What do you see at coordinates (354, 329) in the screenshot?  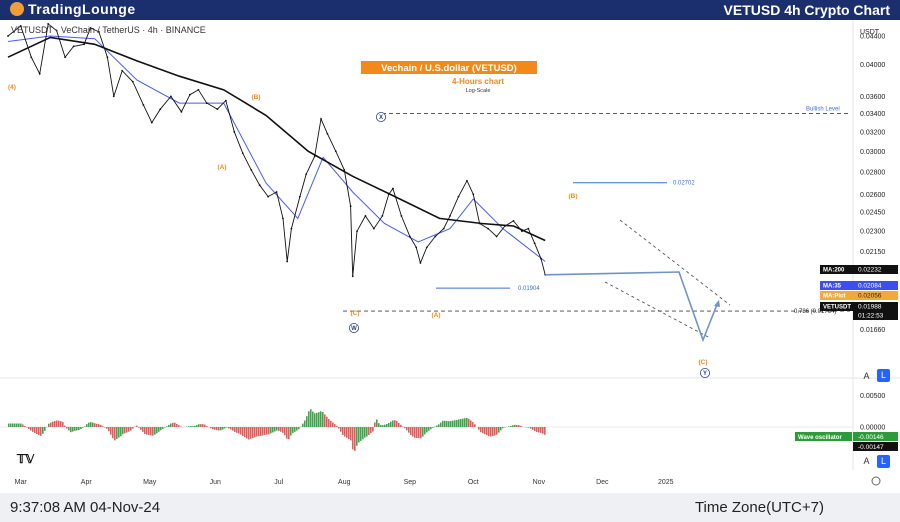 I see `wave-label: W` at bounding box center [354, 329].